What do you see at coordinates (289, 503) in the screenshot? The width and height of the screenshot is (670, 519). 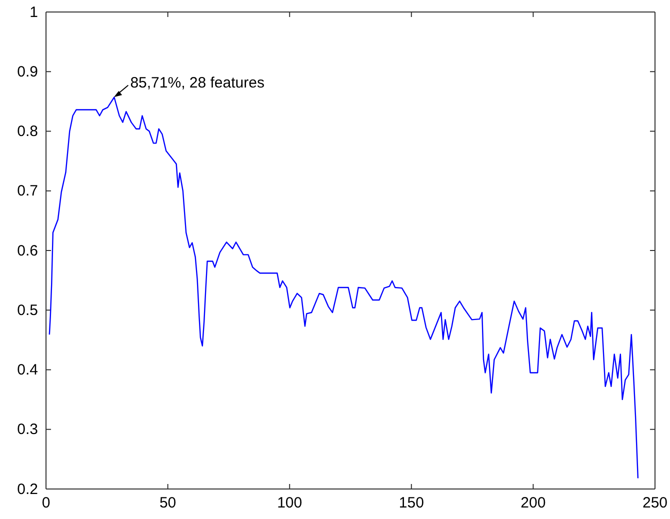 I see `x-tick-label: 100` at bounding box center [289, 503].